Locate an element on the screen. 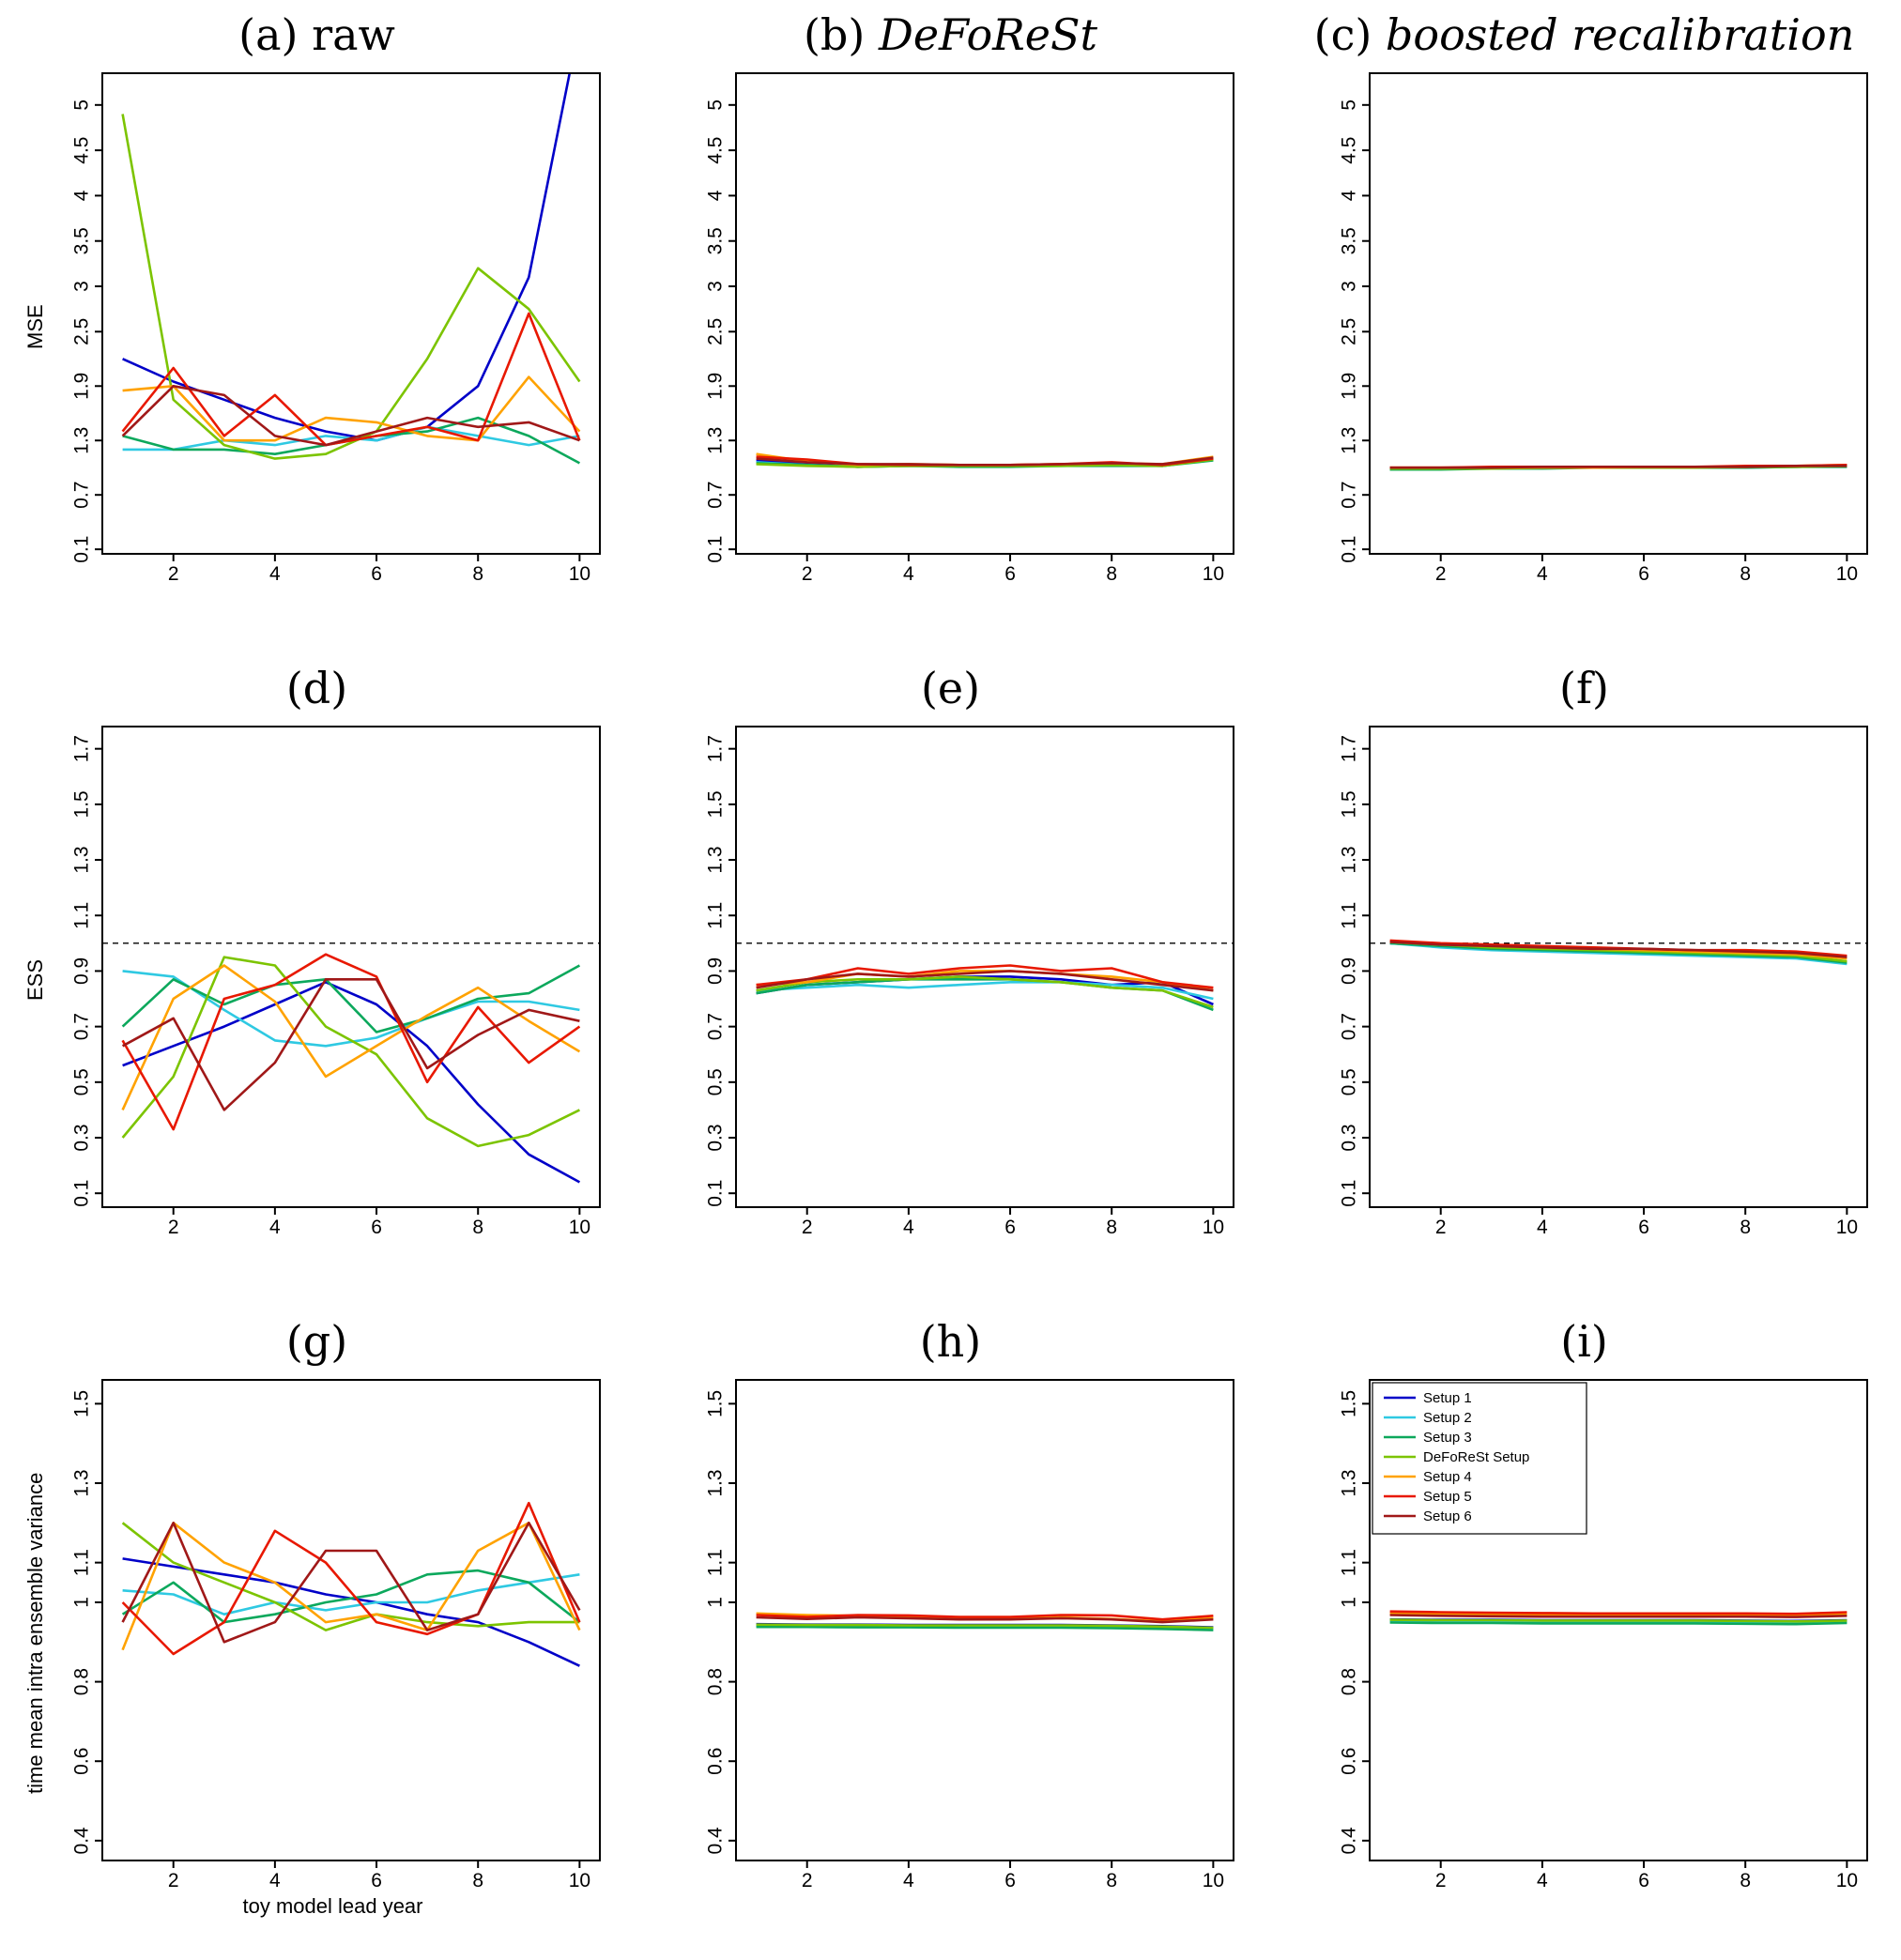 This screenshot has height=1960, width=1901. title-prefix: (b) is located at coordinates (834, 34).